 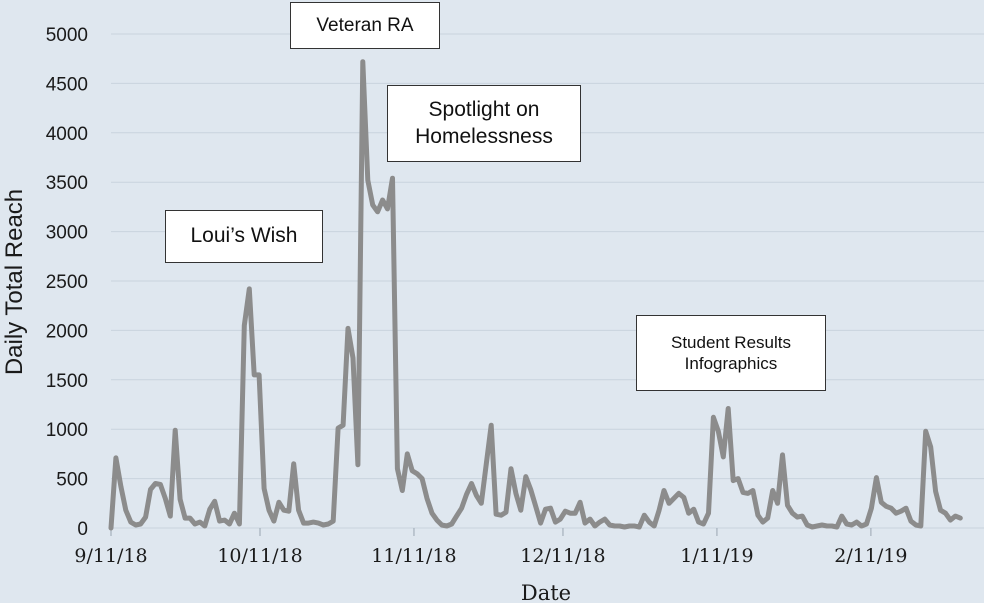 I want to click on y-tick-label: 500, so click(x=72, y=480).